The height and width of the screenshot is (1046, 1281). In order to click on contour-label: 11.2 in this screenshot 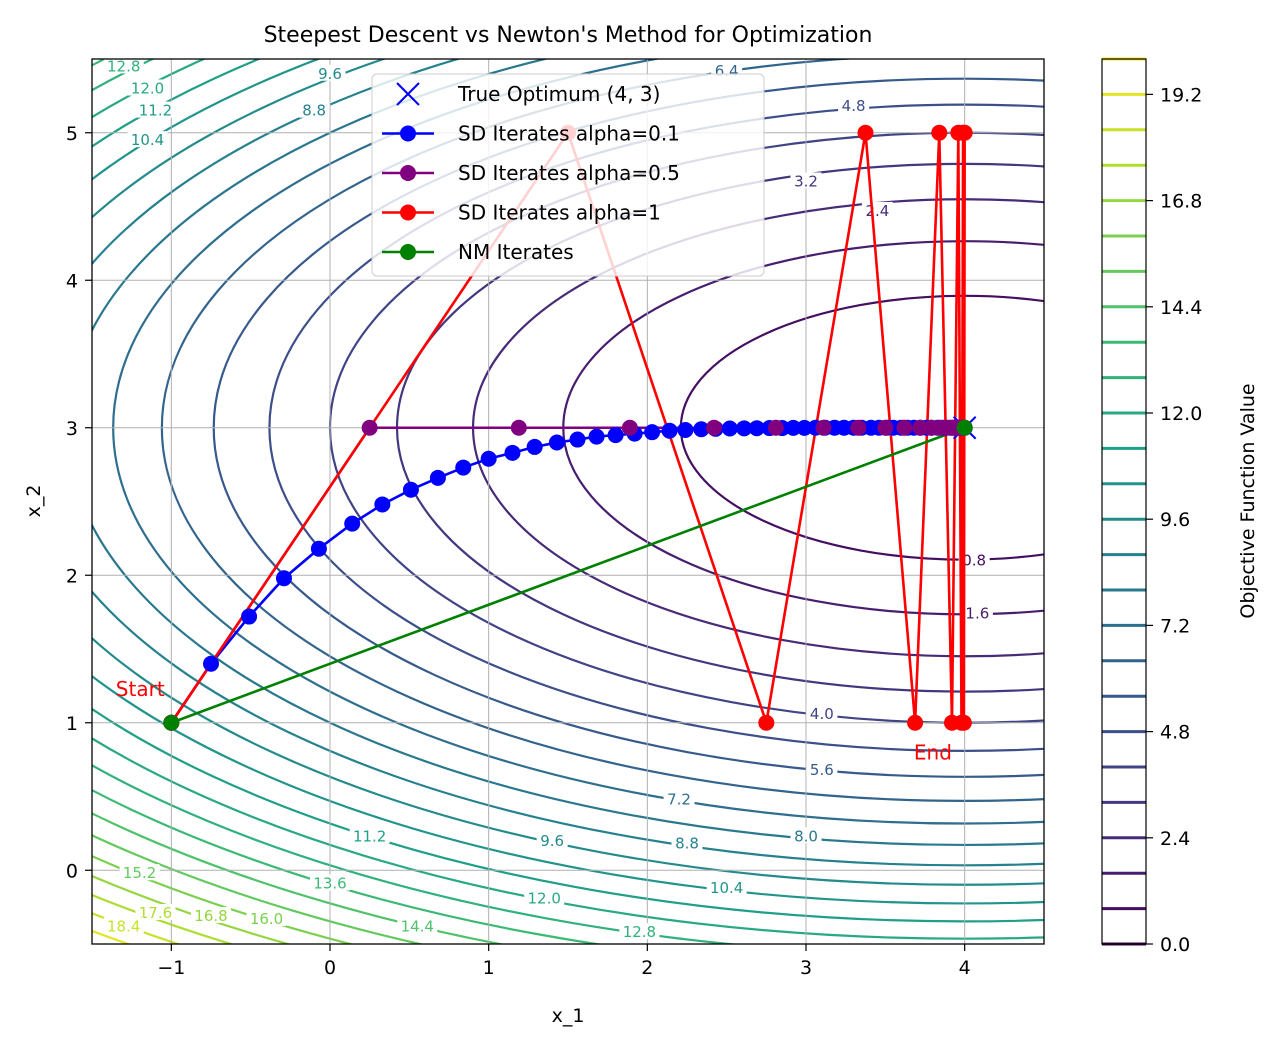, I will do `click(369, 836)`.